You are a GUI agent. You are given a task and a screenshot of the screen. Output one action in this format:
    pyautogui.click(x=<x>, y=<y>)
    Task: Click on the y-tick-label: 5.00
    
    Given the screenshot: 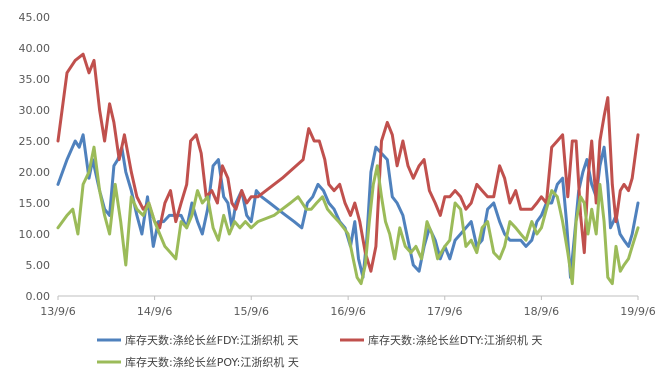 What is the action you would take?
    pyautogui.click(x=38, y=265)
    